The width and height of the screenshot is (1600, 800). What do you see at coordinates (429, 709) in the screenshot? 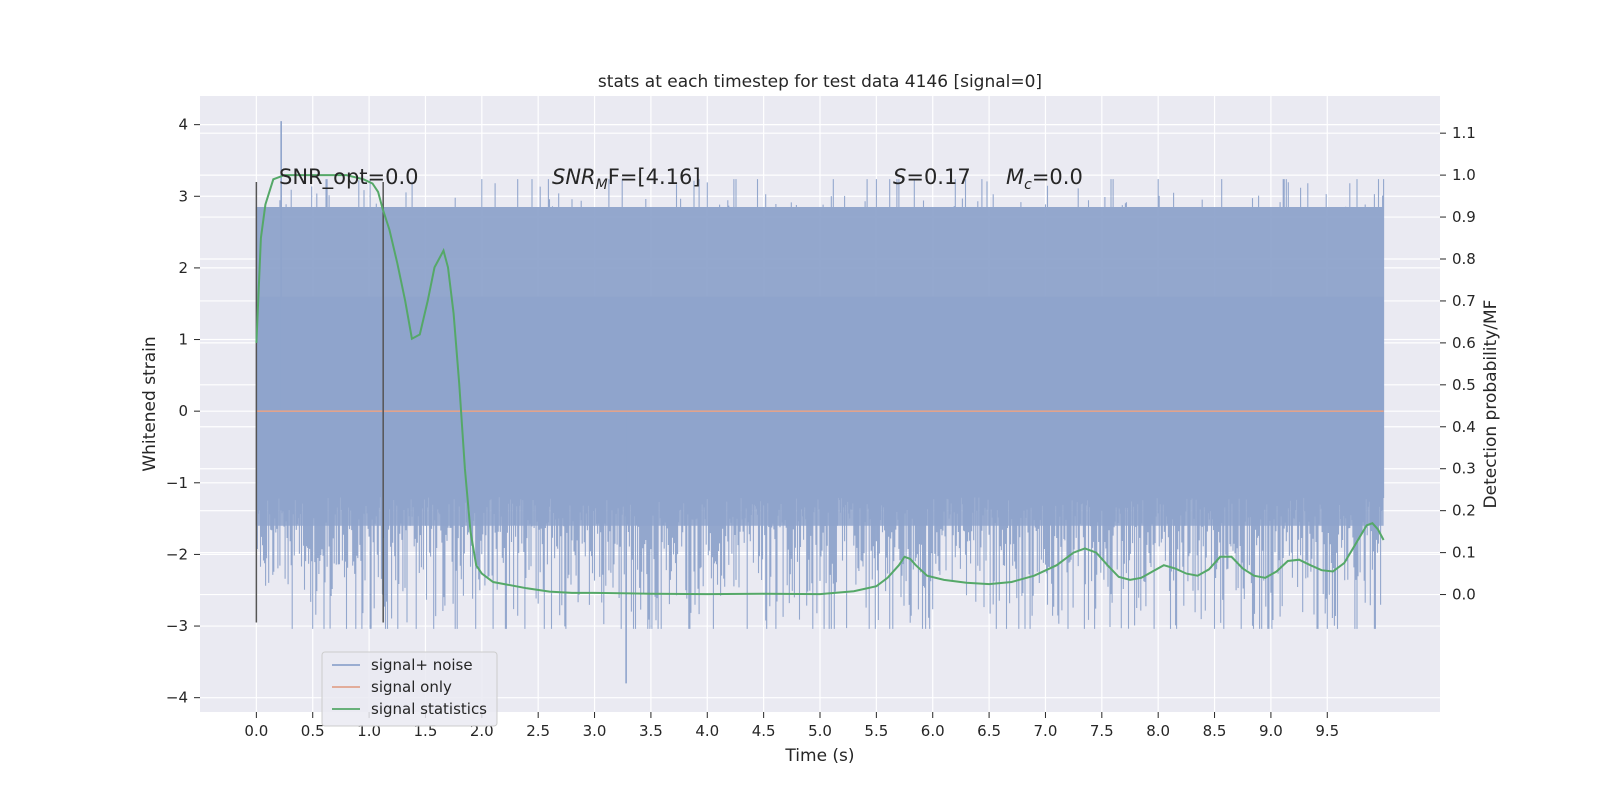
I see `legend-label-signal-statistics: signal statistics` at bounding box center [429, 709].